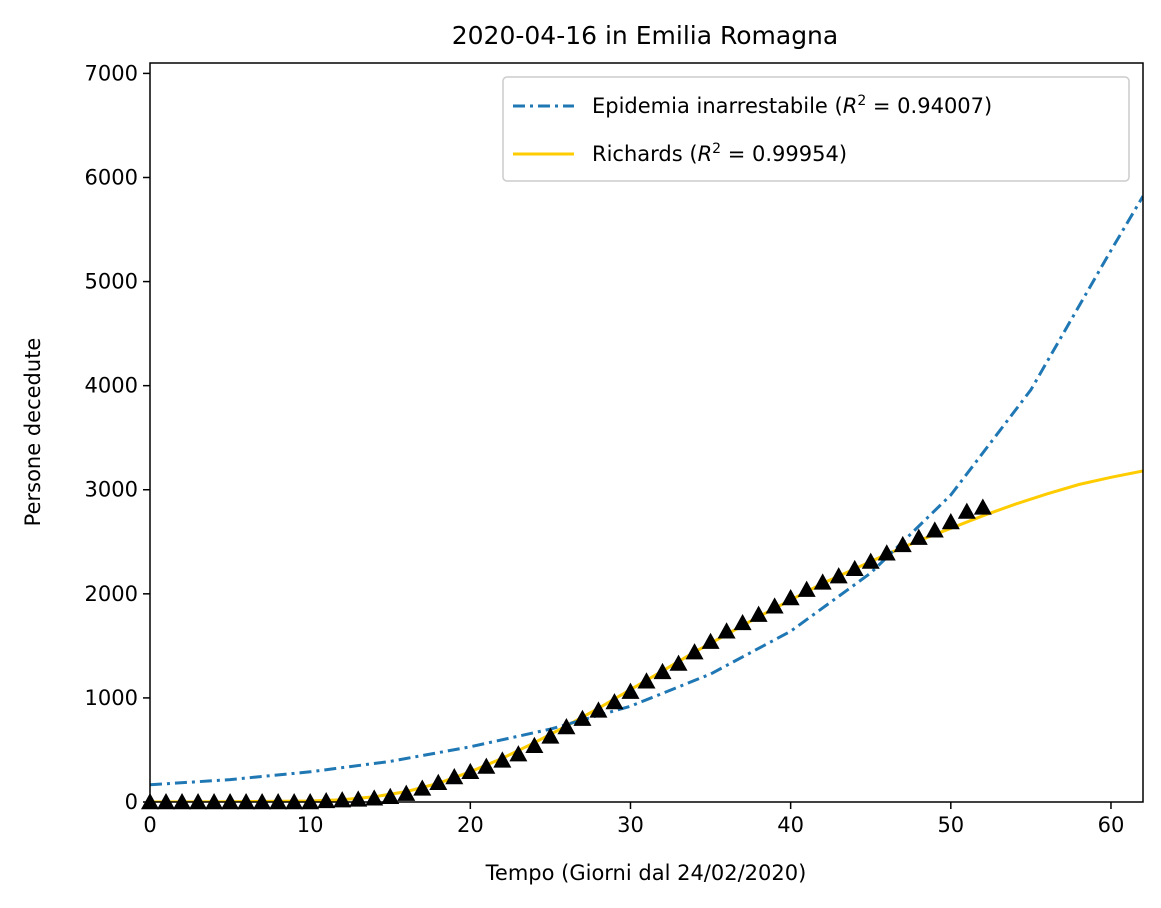 The image size is (1161, 908). Describe the element at coordinates (111, 177) in the screenshot. I see `y-tick-label: 6000` at that location.